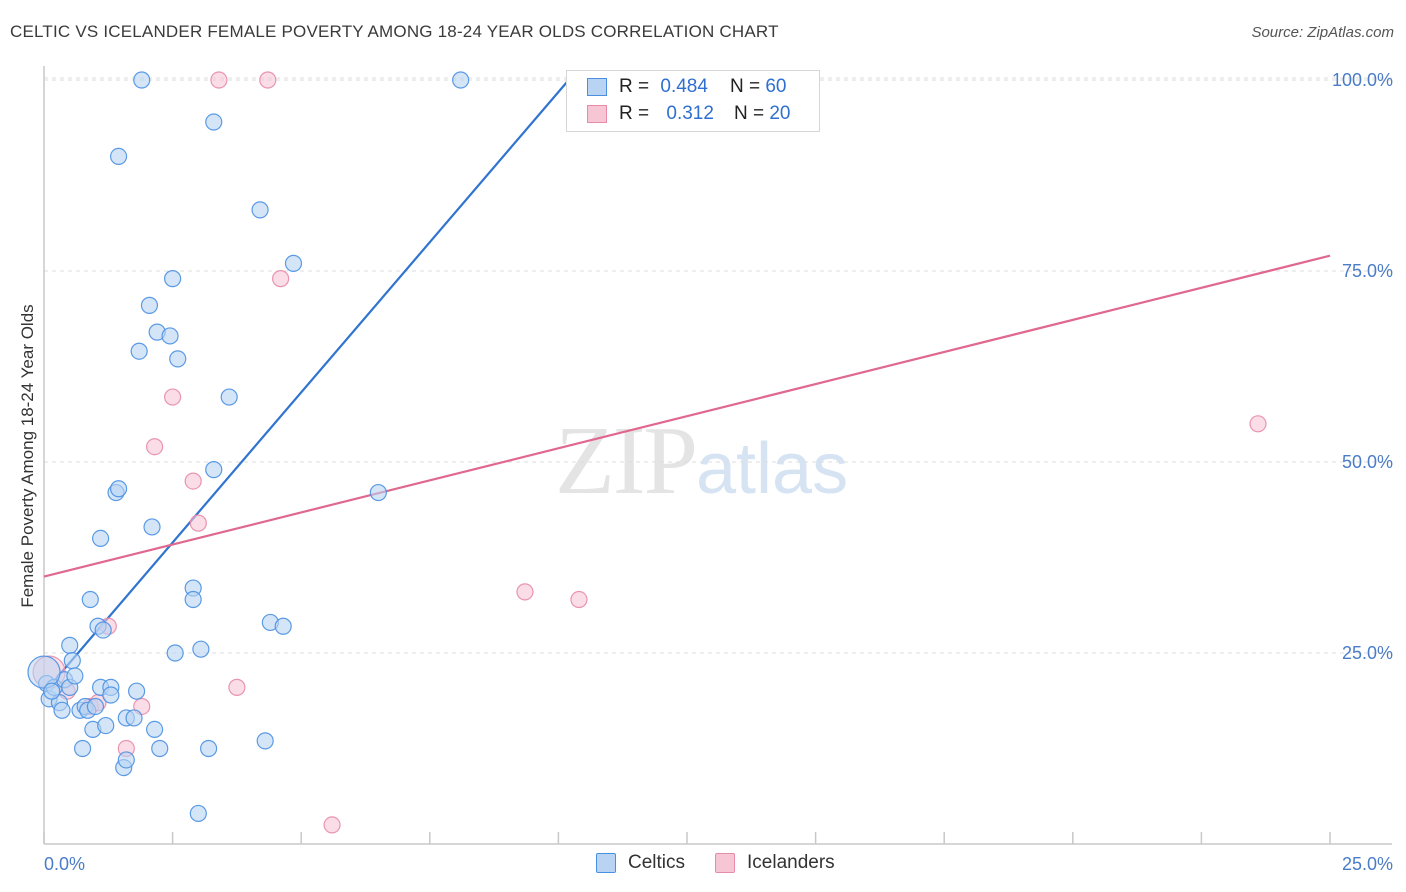  What do you see at coordinates (1322, 32) in the screenshot?
I see `source-label: Source: ZipAtlas.com` at bounding box center [1322, 32].